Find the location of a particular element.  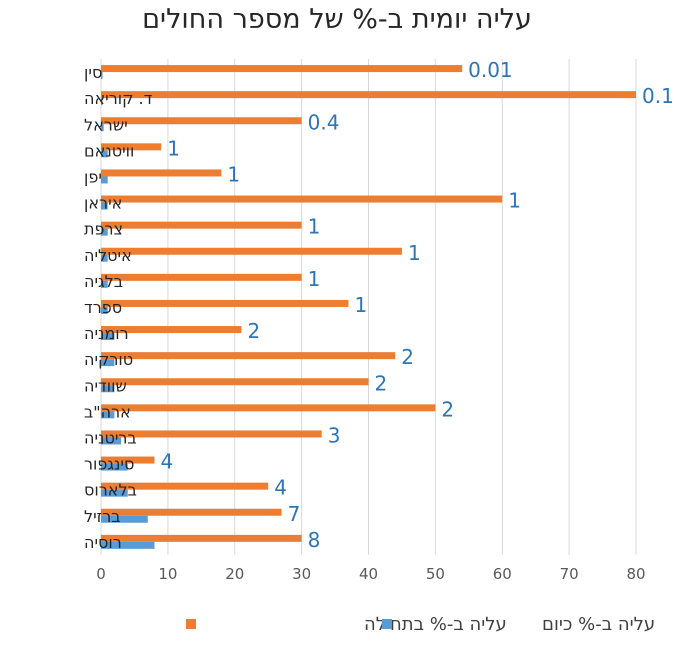

x-tick-label: 40 is located at coordinates (368, 574).